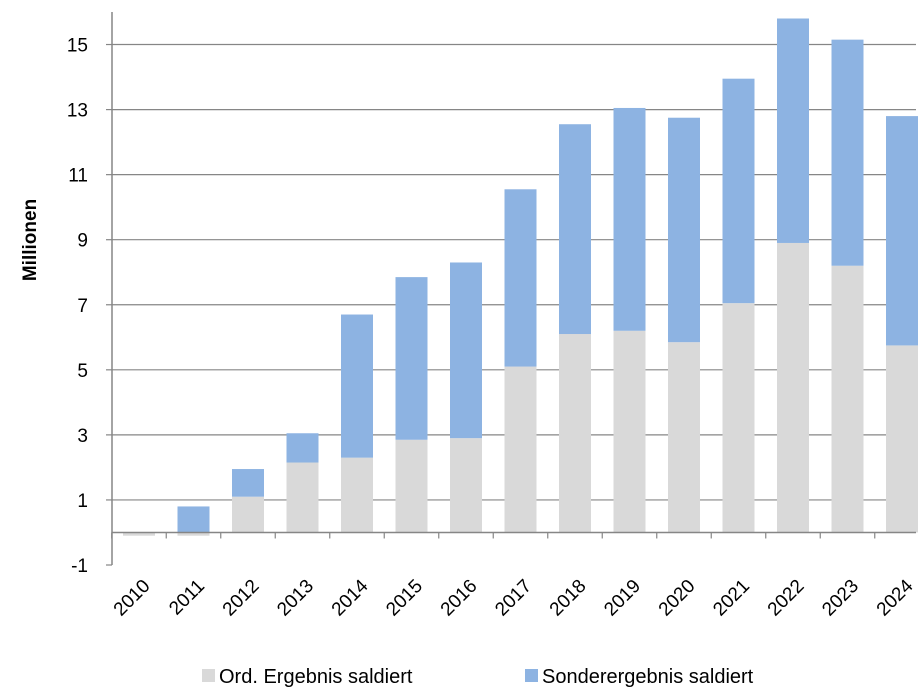 Image resolution: width=920 pixels, height=690 pixels. What do you see at coordinates (241, 598) in the screenshot?
I see `x-tick-label-2012: 2012` at bounding box center [241, 598].